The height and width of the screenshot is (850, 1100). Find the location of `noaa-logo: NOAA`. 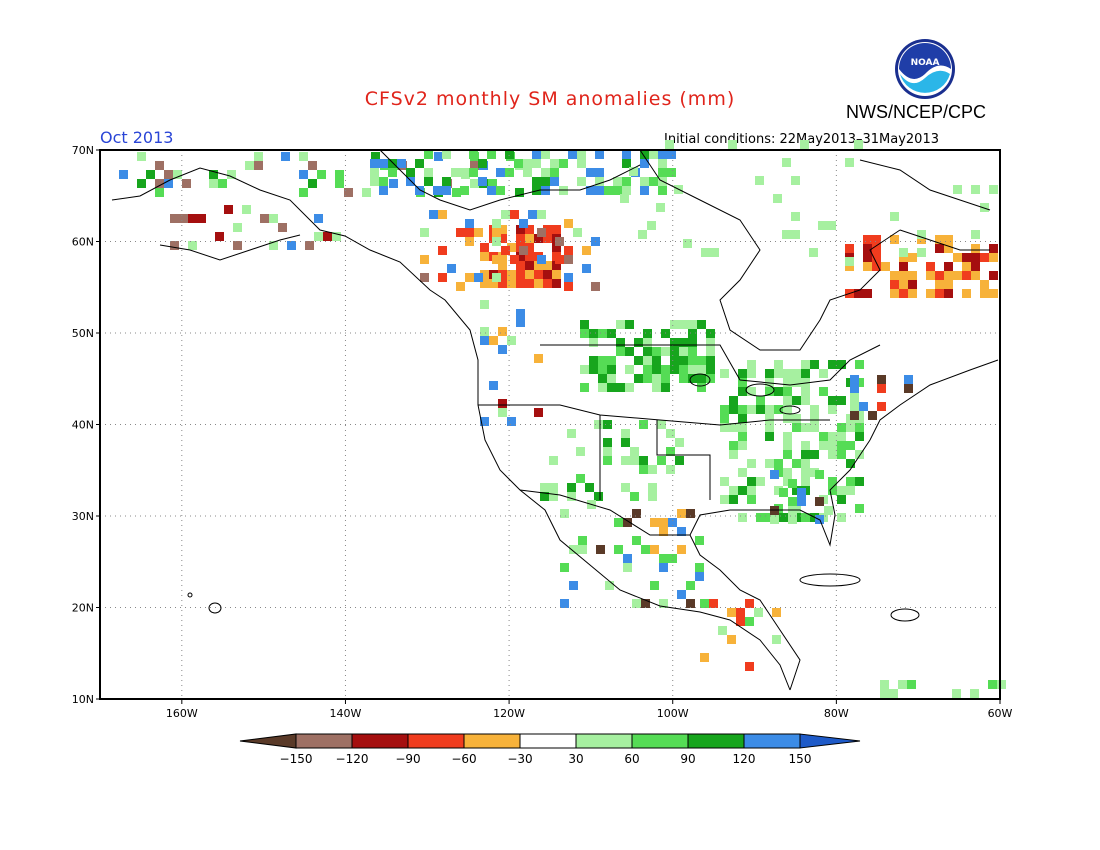

noaa-logo: NOAA is located at coordinates (925, 69).